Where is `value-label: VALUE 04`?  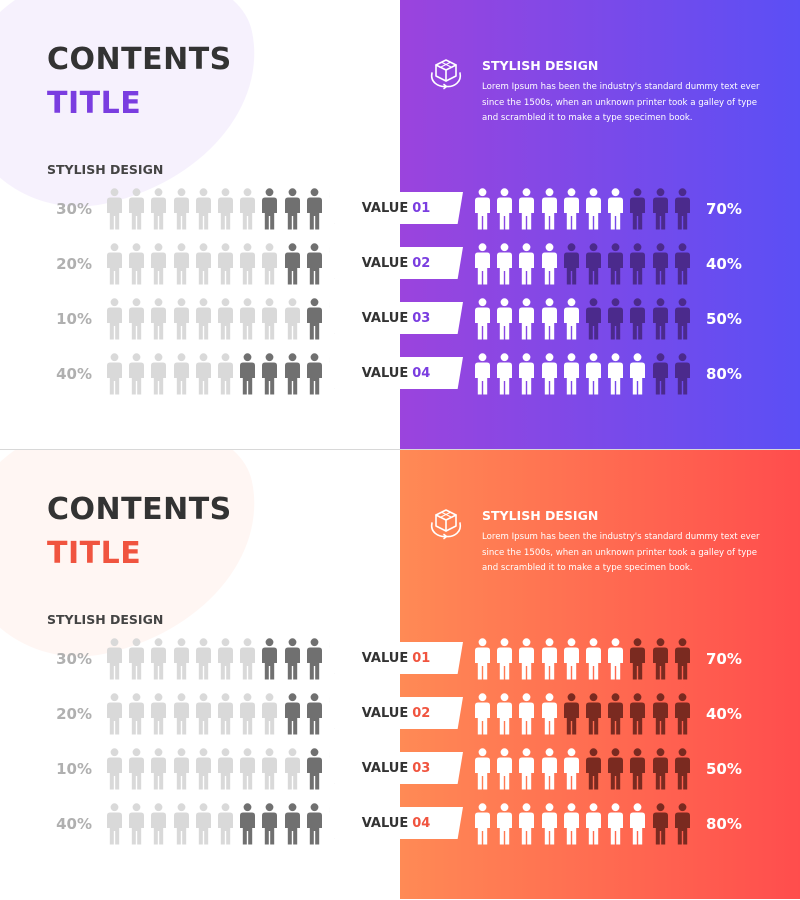 value-label: VALUE 04 is located at coordinates (396, 373).